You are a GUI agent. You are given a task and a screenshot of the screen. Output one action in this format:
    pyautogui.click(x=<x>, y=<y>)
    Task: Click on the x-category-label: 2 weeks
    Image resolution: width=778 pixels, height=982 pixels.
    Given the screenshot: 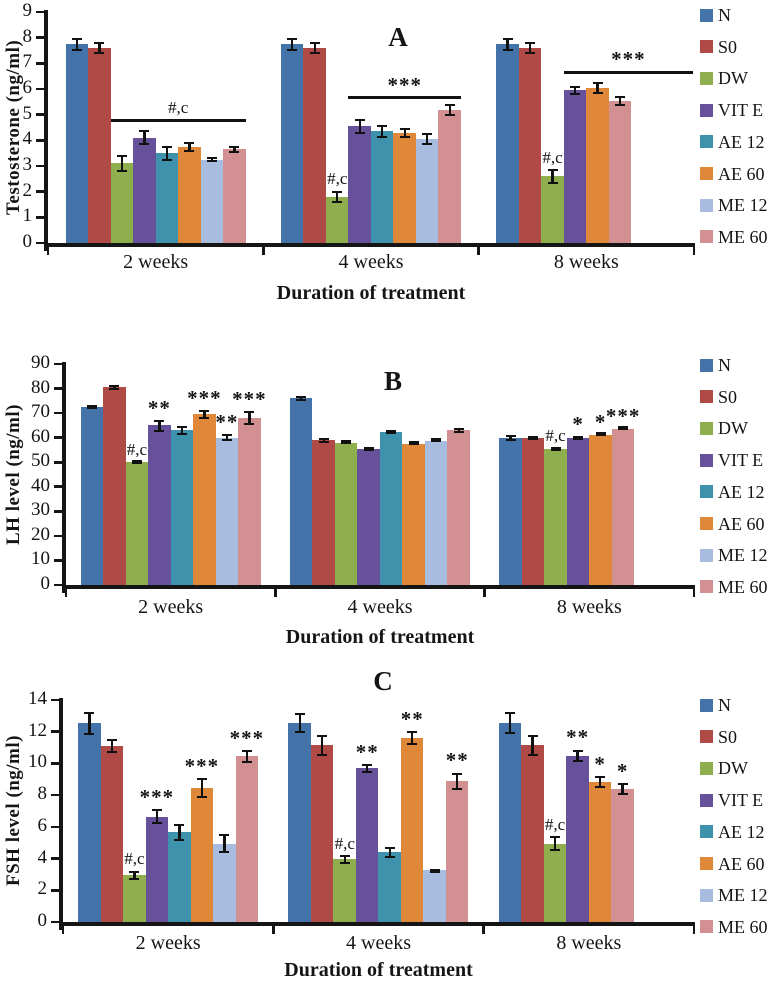 What is the action you would take?
    pyautogui.click(x=168, y=943)
    